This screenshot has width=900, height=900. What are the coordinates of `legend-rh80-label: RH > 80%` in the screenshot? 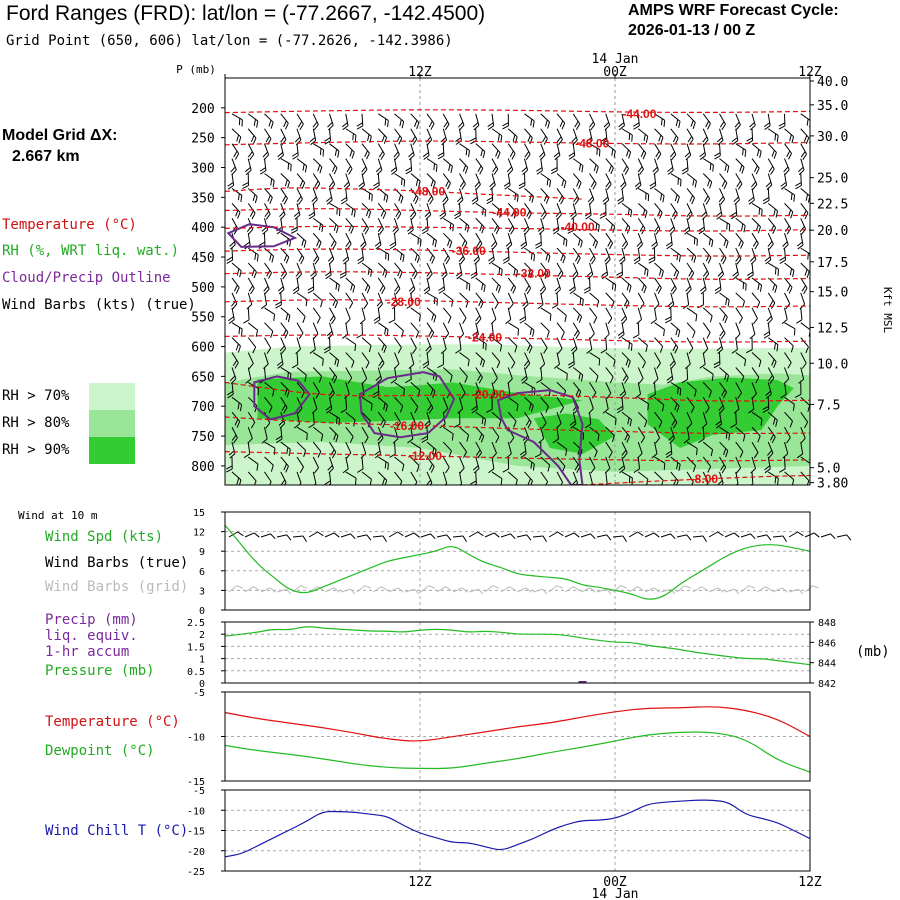 It's located at (36, 423).